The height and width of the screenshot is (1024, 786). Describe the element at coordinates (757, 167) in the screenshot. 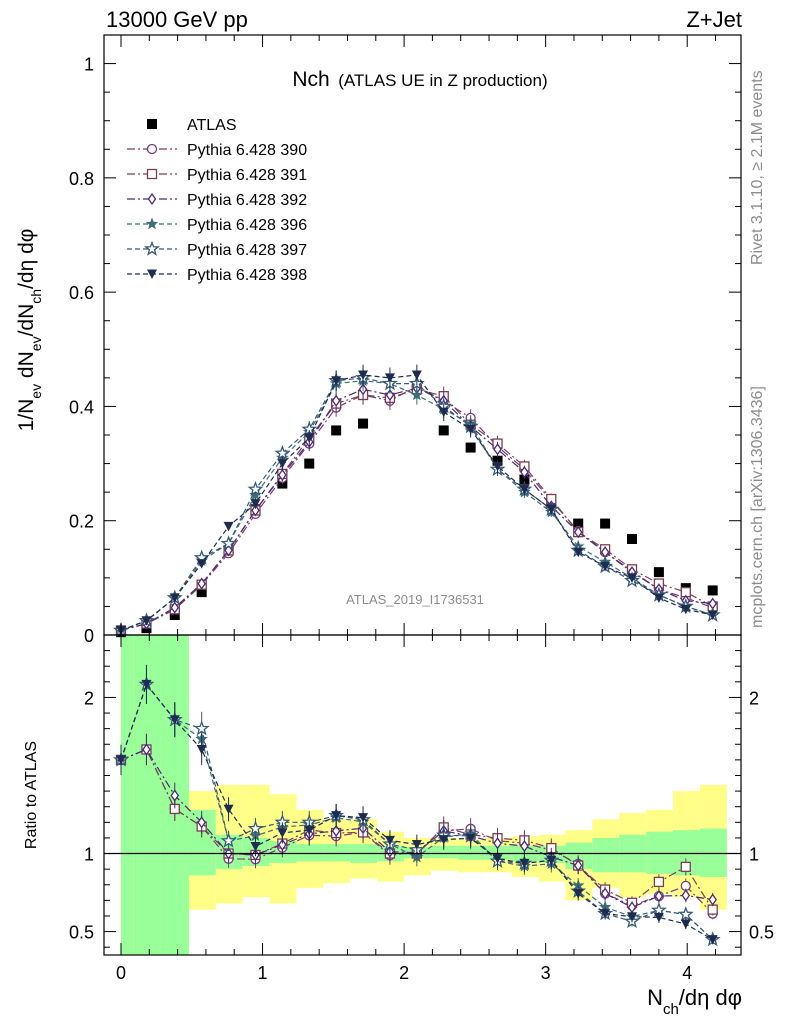

I see `rivet-label: Rivet 3.1.10, ≥ 2.1M events` at that location.